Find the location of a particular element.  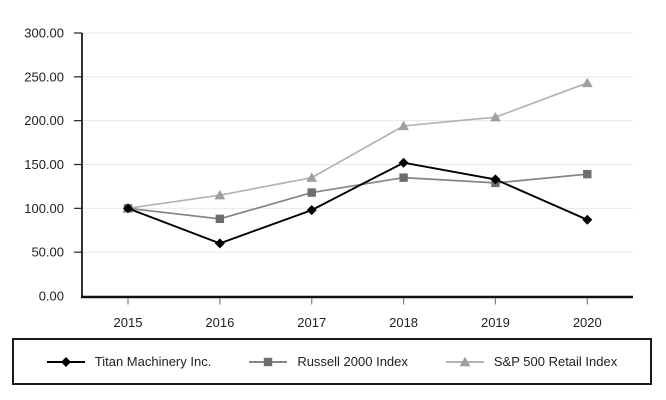

axis-tick-label: 0.00 is located at coordinates (51, 296).